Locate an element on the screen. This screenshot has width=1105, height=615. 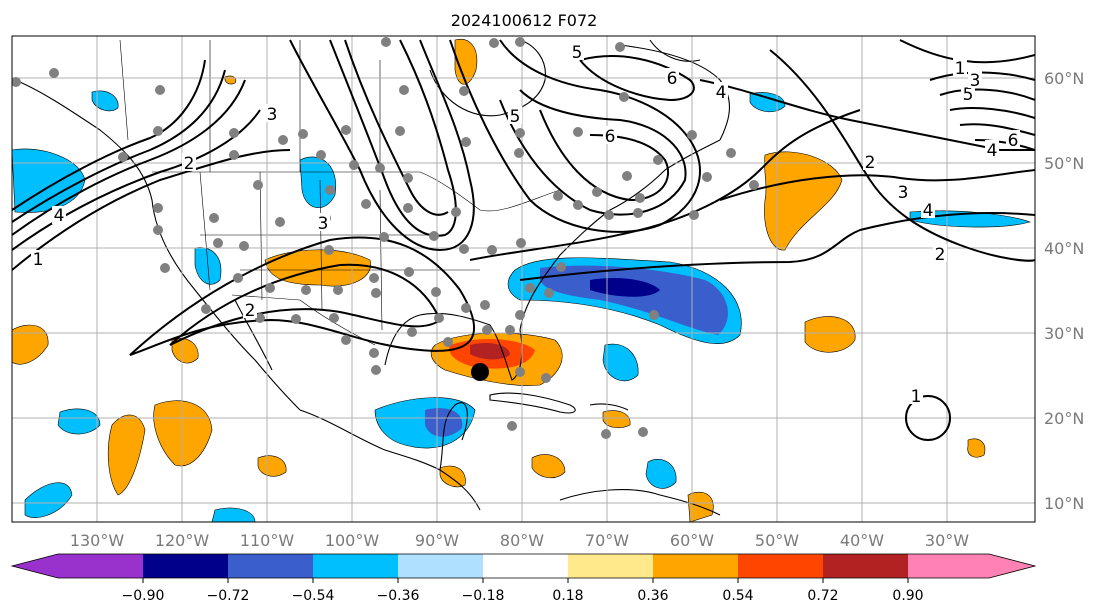
coast-hispaniola is located at coordinates (609, 407).